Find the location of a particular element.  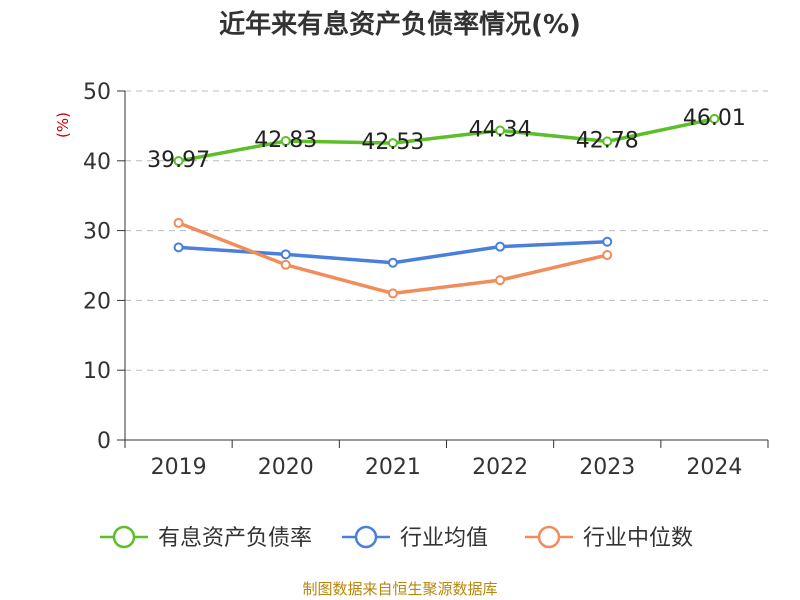

x-tick-label: 2022 is located at coordinates (500, 467).